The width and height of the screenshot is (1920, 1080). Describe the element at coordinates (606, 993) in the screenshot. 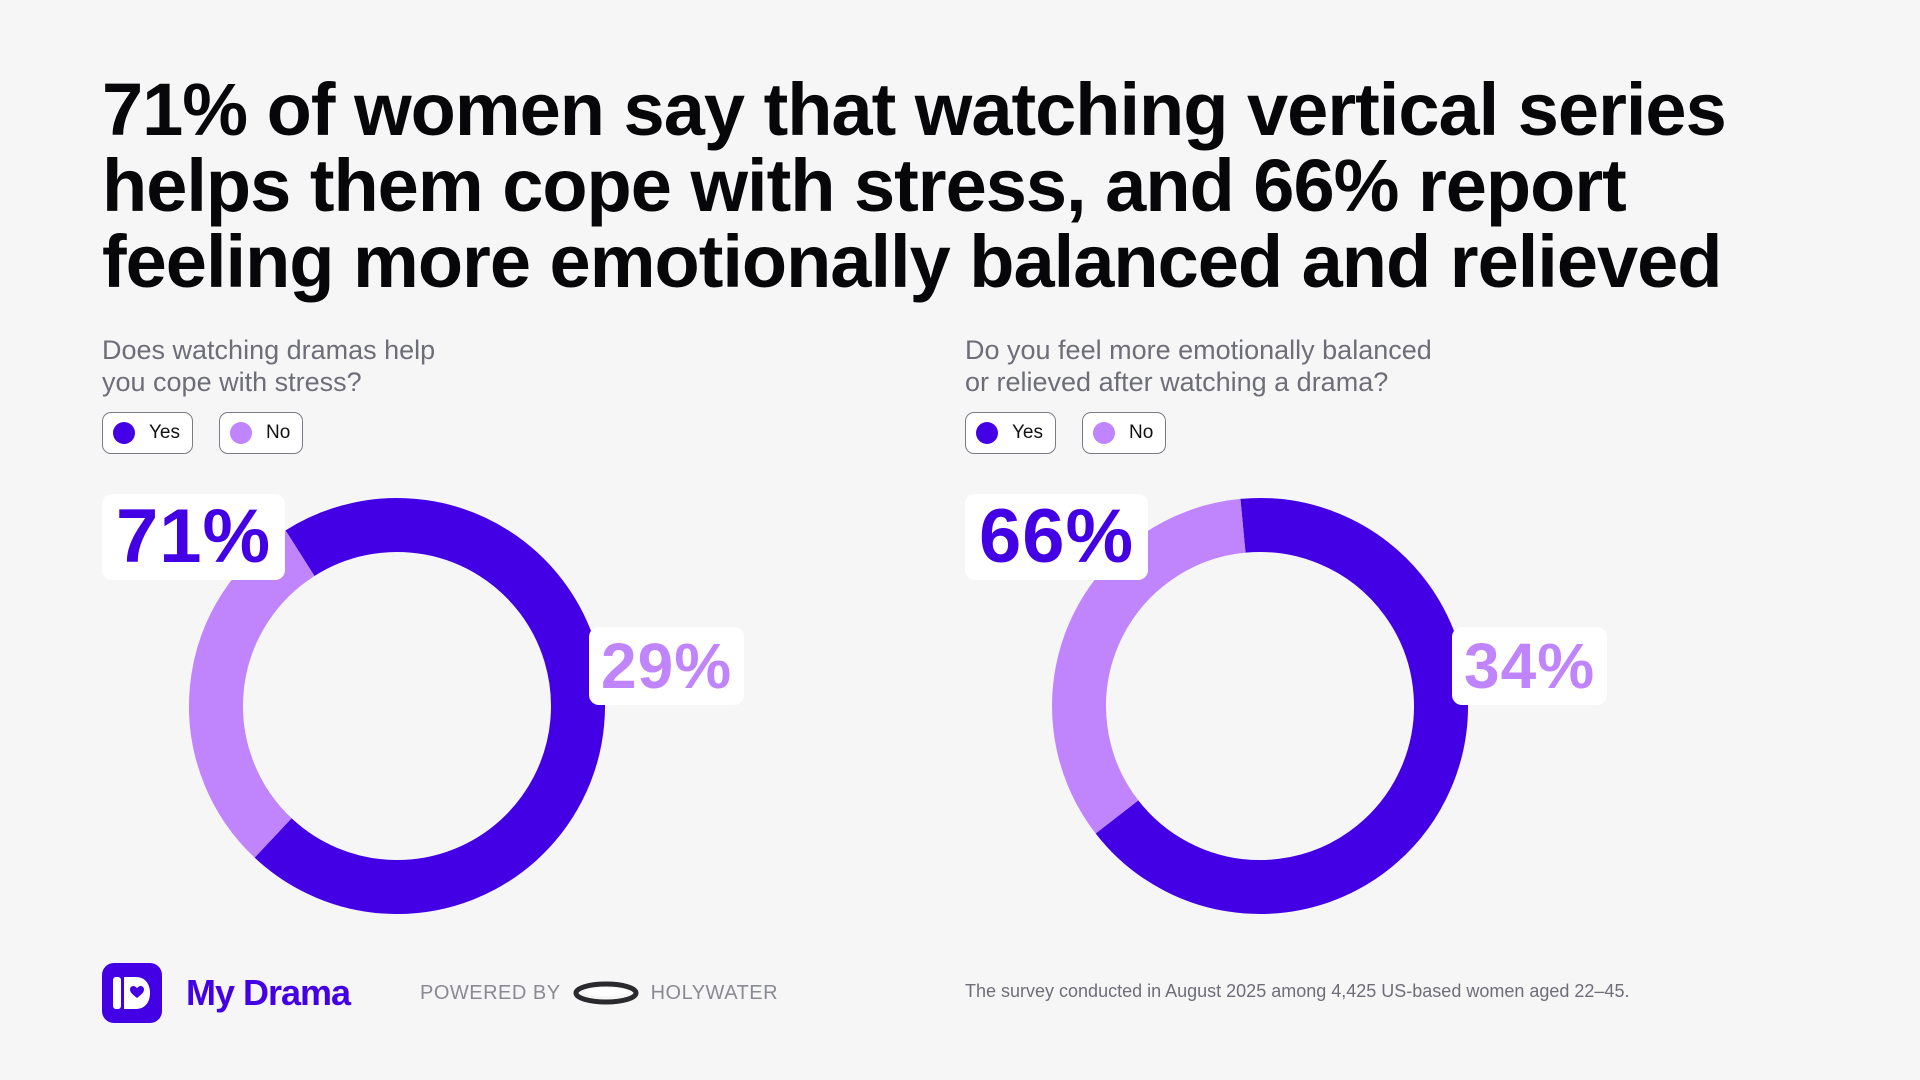

I see `holywater-ring-logo-icon` at that location.